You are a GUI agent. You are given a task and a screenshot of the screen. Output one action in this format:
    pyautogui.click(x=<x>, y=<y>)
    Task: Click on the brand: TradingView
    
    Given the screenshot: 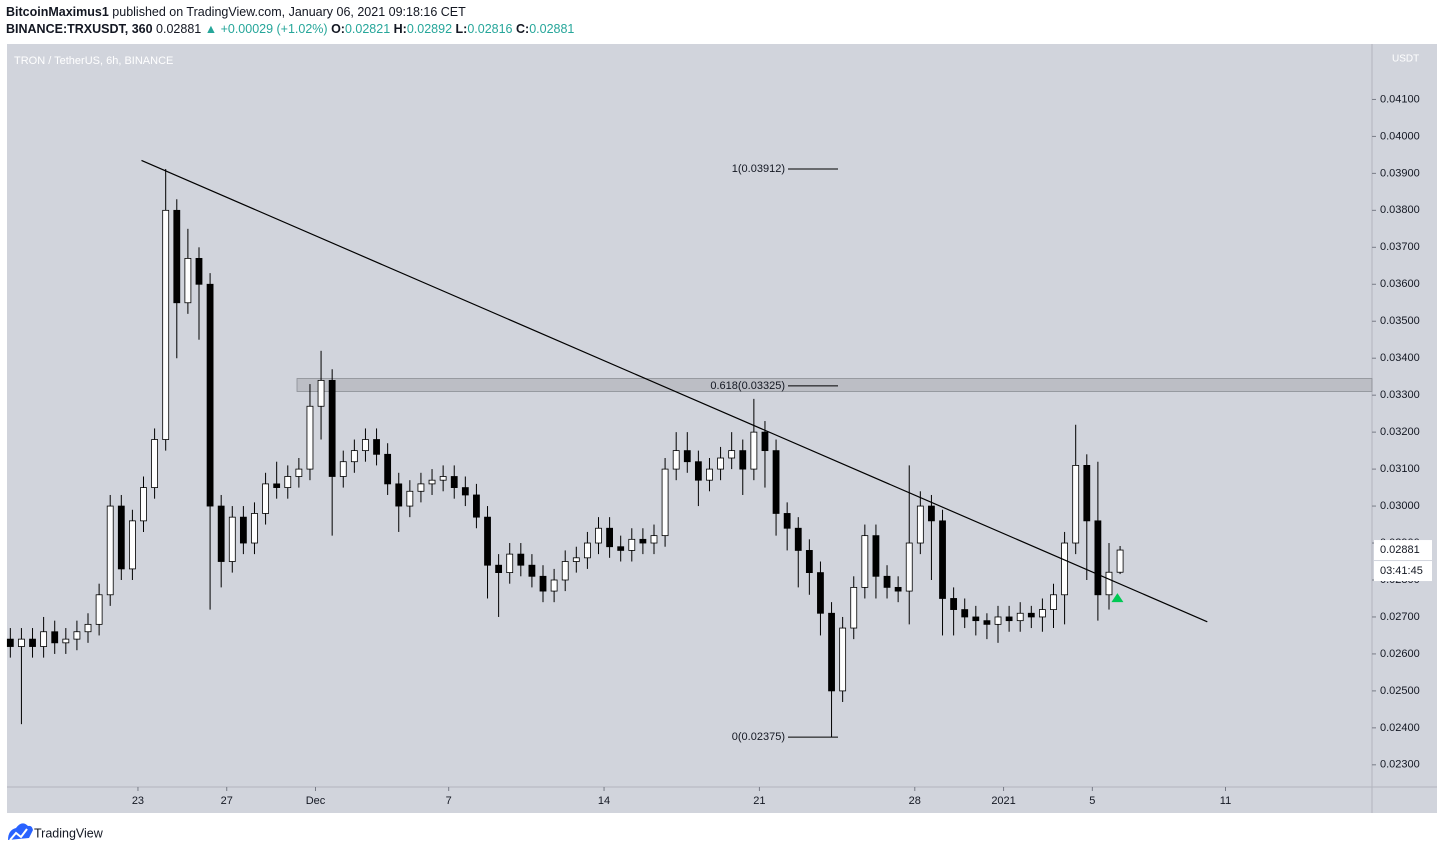 What is the action you would take?
    pyautogui.click(x=69, y=833)
    